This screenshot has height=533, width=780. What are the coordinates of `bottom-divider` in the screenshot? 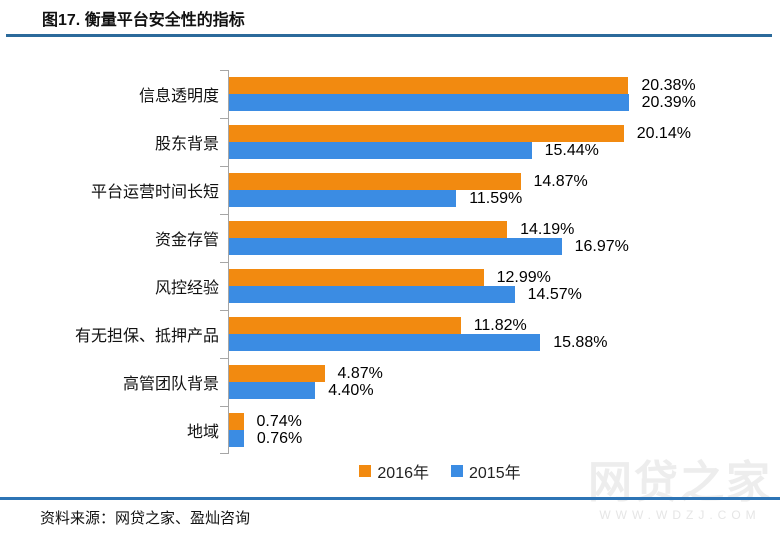 It's located at (390, 498).